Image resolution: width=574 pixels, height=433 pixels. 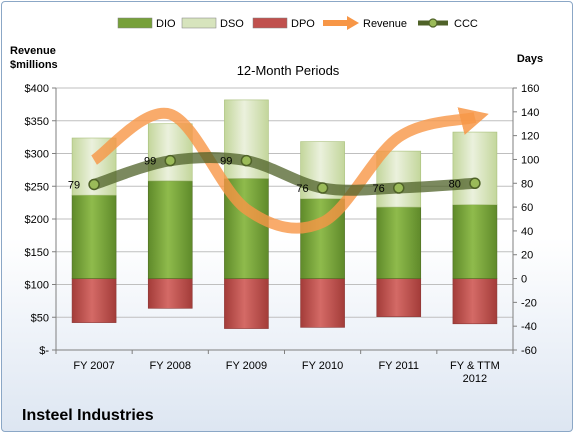 What do you see at coordinates (288, 70) in the screenshot?
I see `chart-title: 12-Month Periods` at bounding box center [288, 70].